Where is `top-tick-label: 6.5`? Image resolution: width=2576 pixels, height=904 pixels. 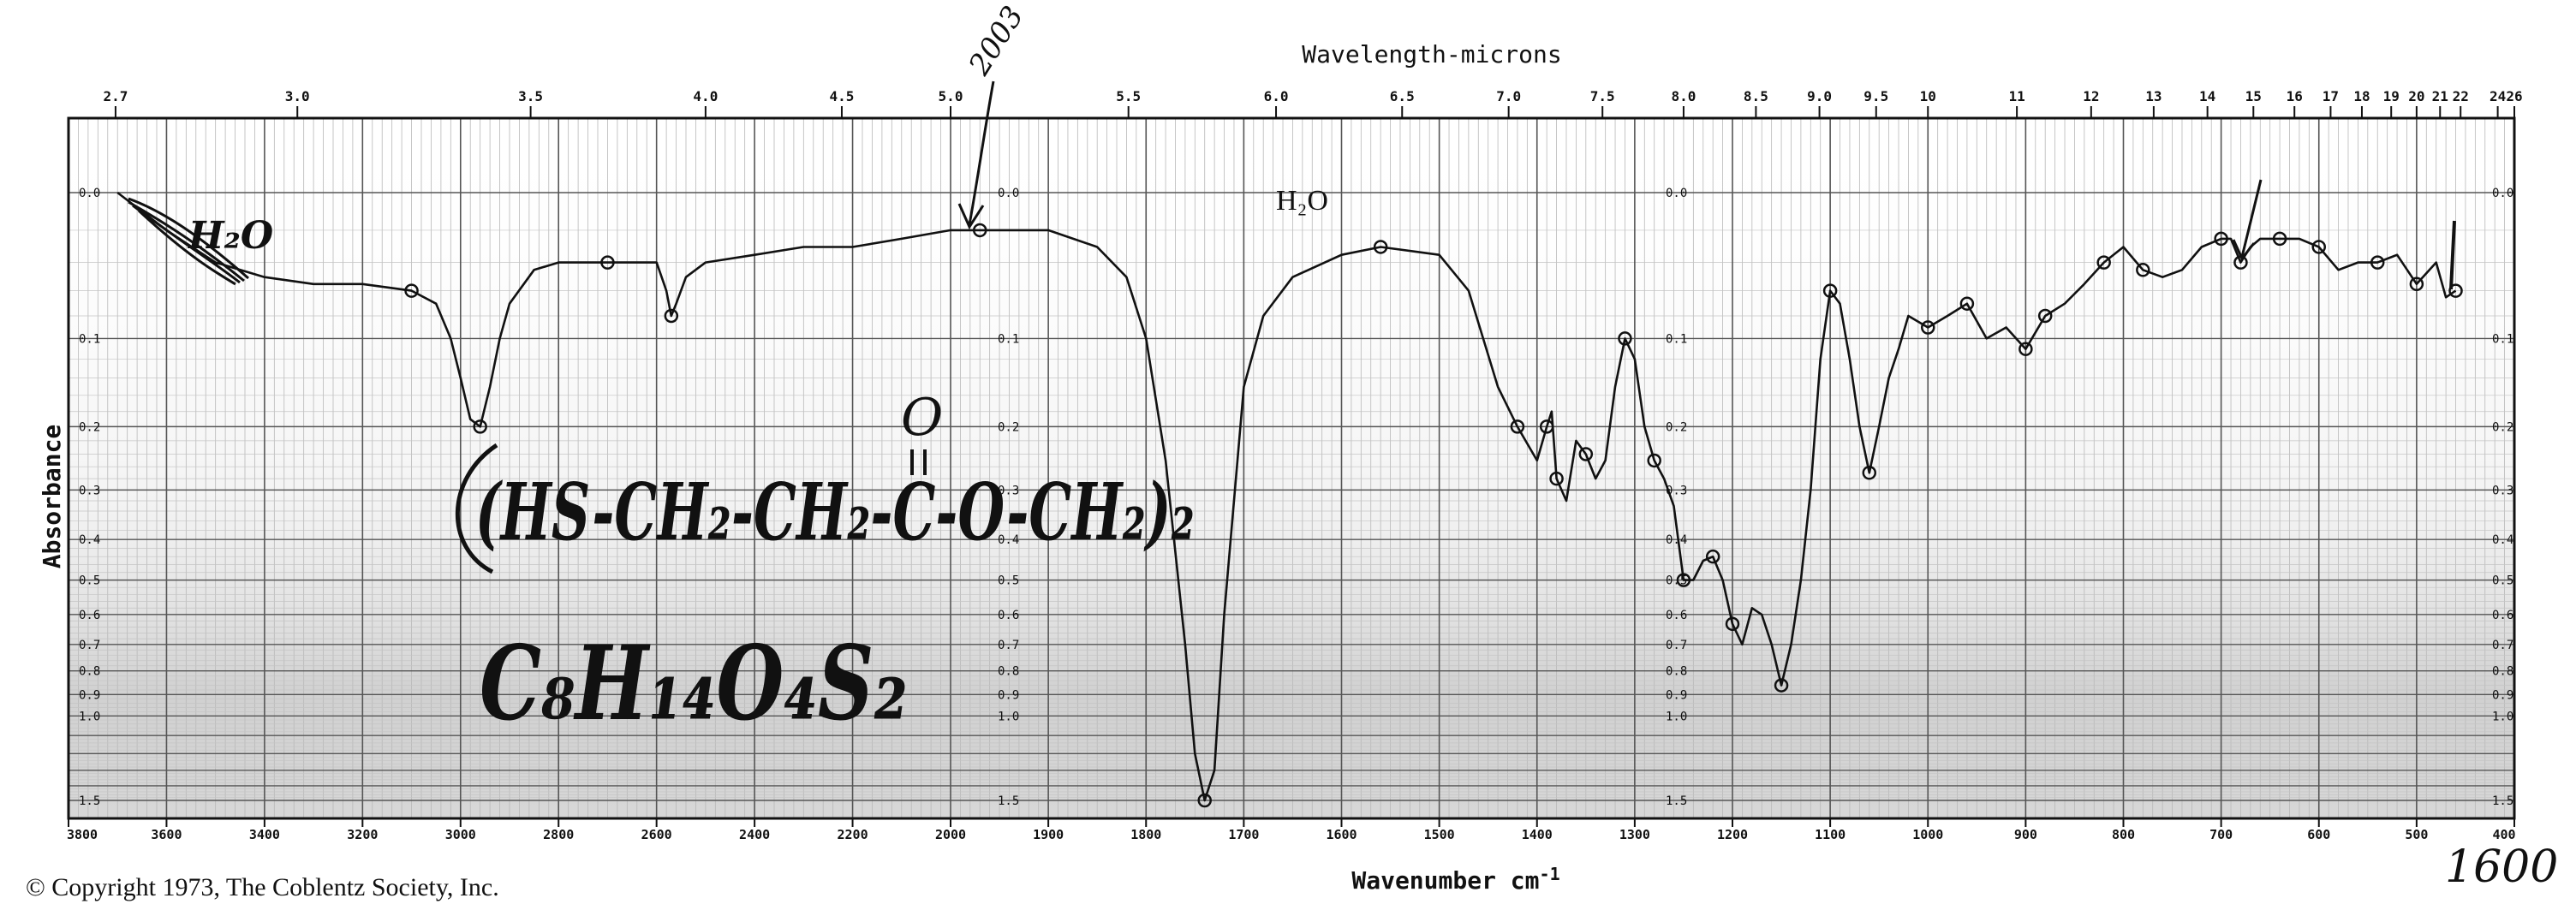
top-tick-label: 6.5 is located at coordinates (1402, 96).